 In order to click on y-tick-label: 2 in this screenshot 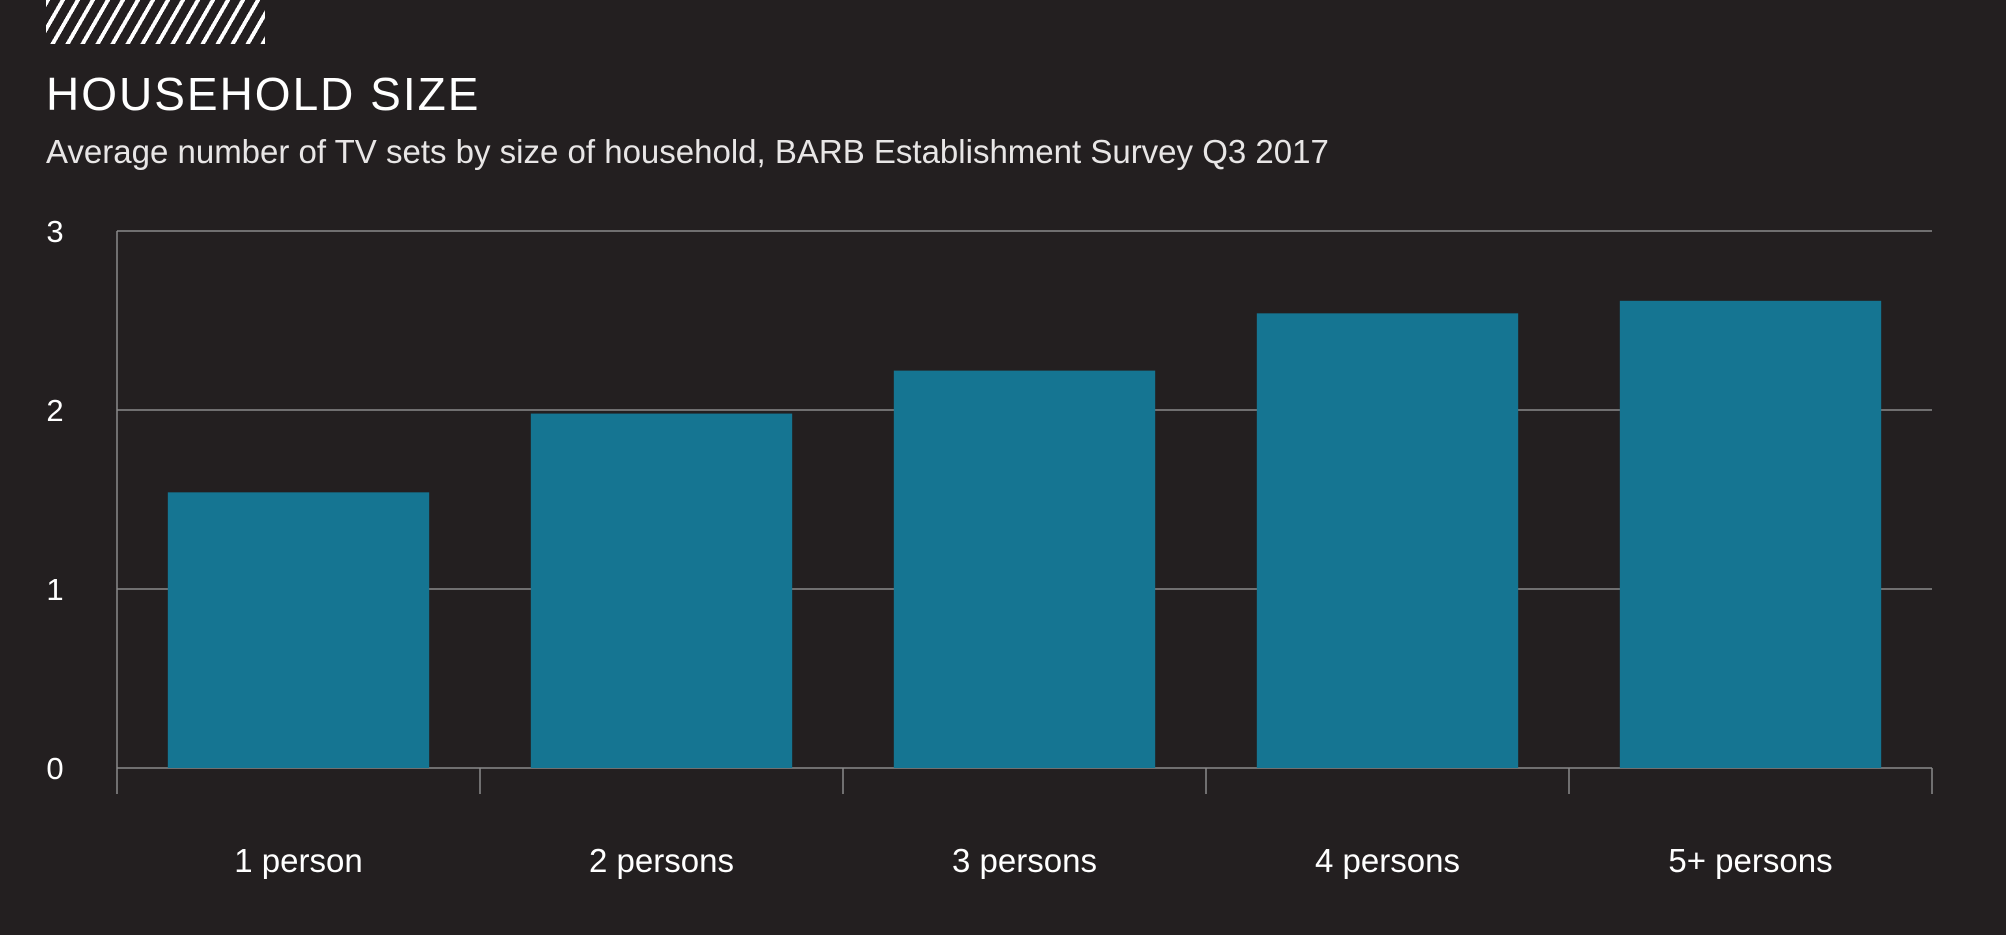, I will do `click(54, 410)`.